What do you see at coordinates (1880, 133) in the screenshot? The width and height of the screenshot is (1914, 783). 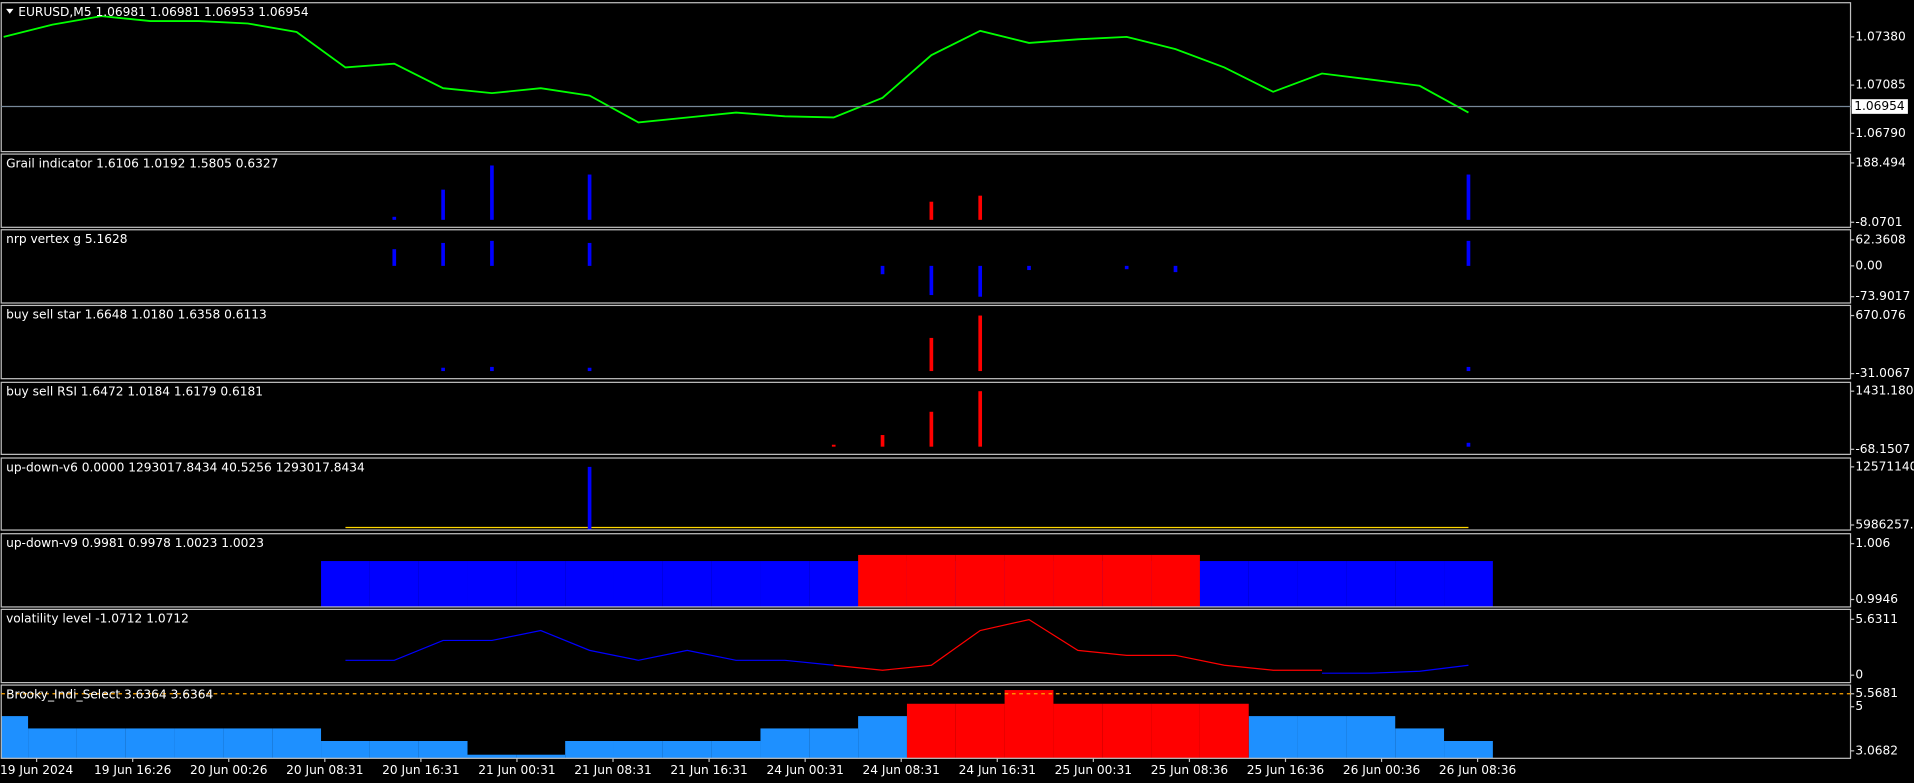 I see `y-tick-label: 1.06790` at bounding box center [1880, 133].